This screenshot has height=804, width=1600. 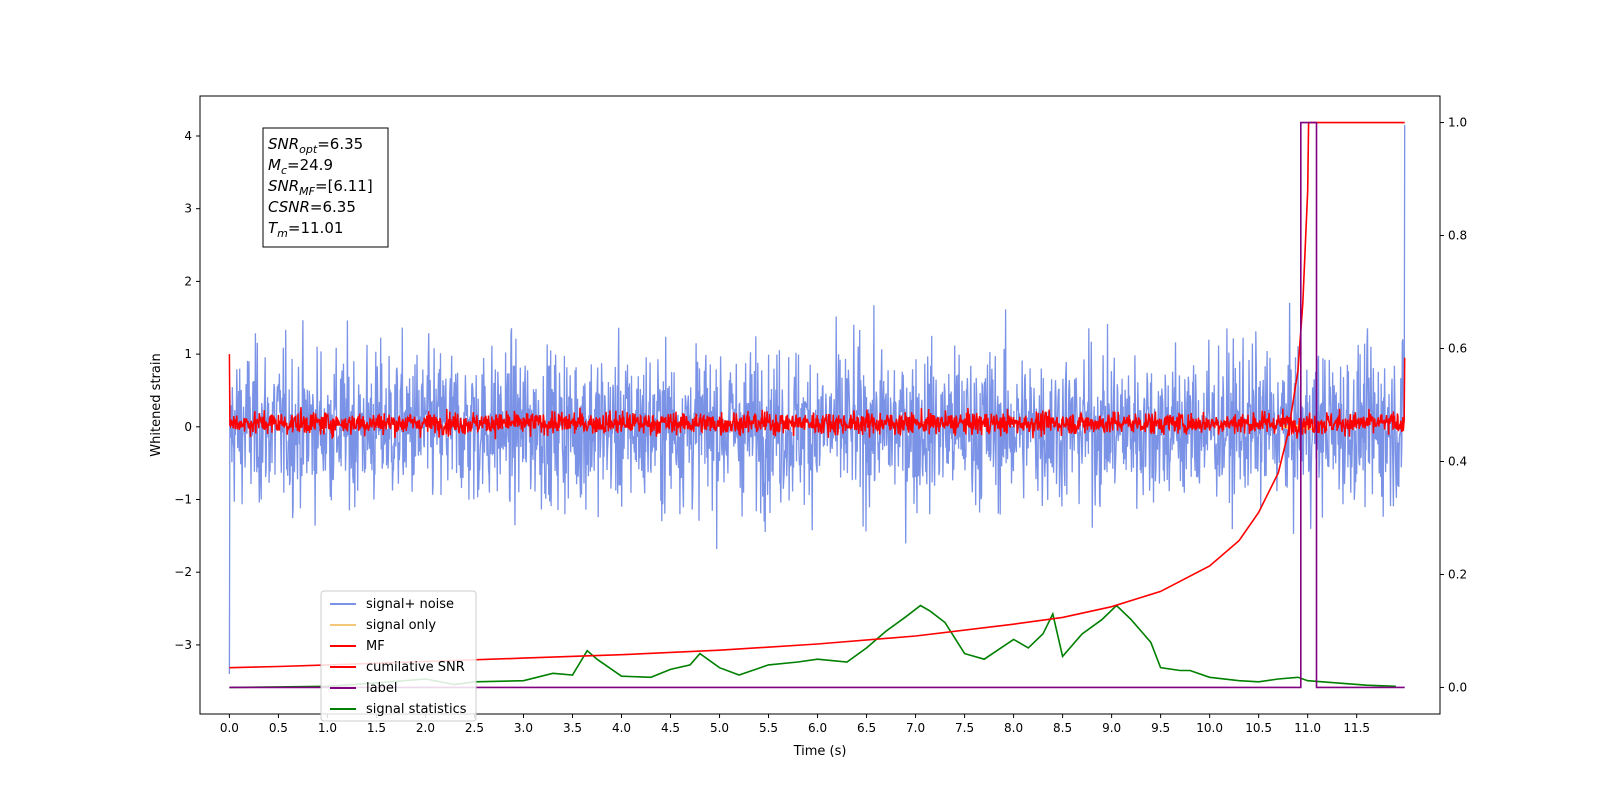 I want to click on x-tick-label: 1.0, so click(x=327, y=728).